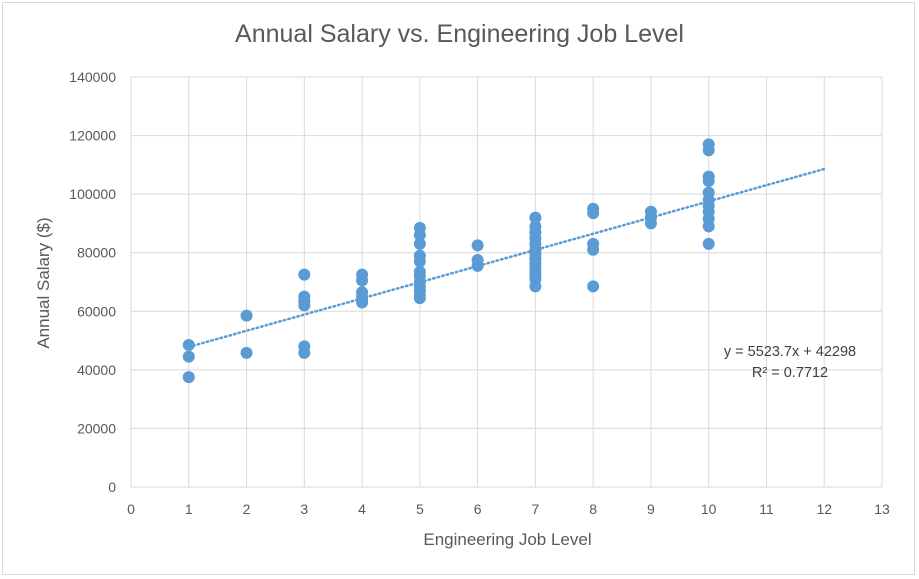  I want to click on y-tick-label: 120000, so click(92, 136).